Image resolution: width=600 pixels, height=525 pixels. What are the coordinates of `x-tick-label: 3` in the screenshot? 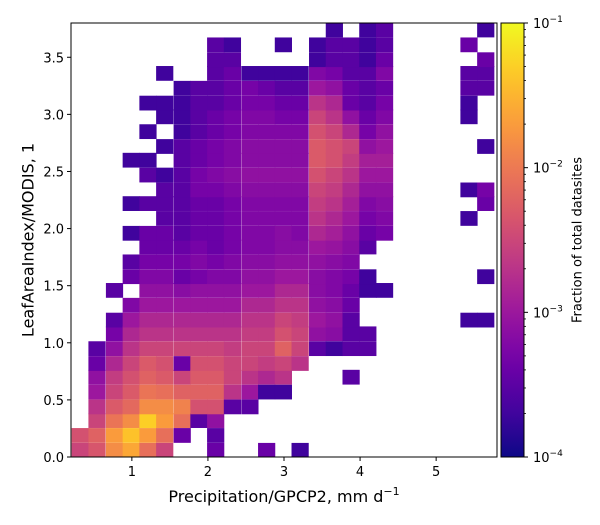 It's located at (284, 472).